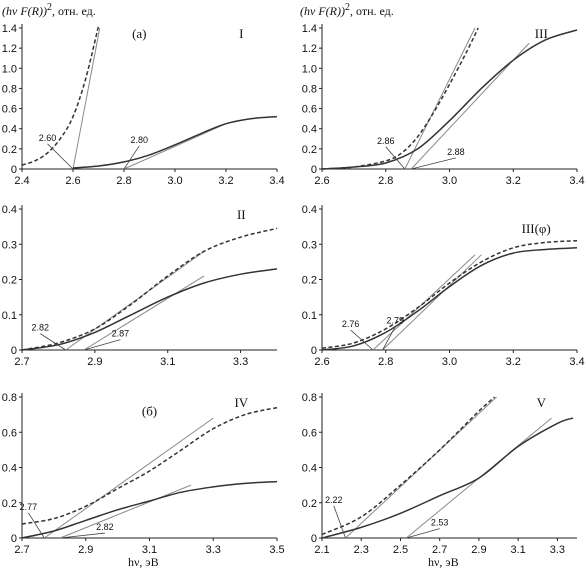 This screenshot has width=588, height=572. What do you see at coordinates (440, 523) in the screenshot?
I see `annotation-label: 2.53` at bounding box center [440, 523].